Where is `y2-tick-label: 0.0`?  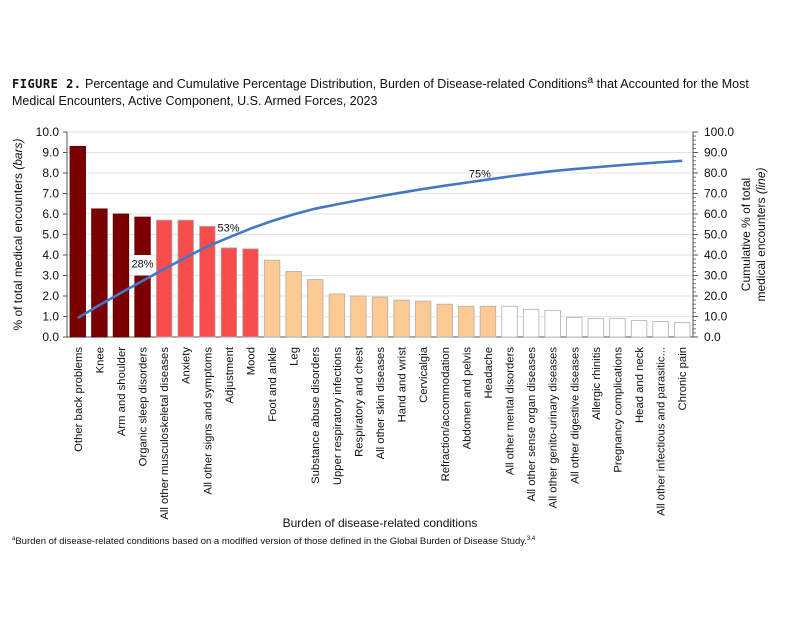 y2-tick-label: 0.0 is located at coordinates (712, 337).